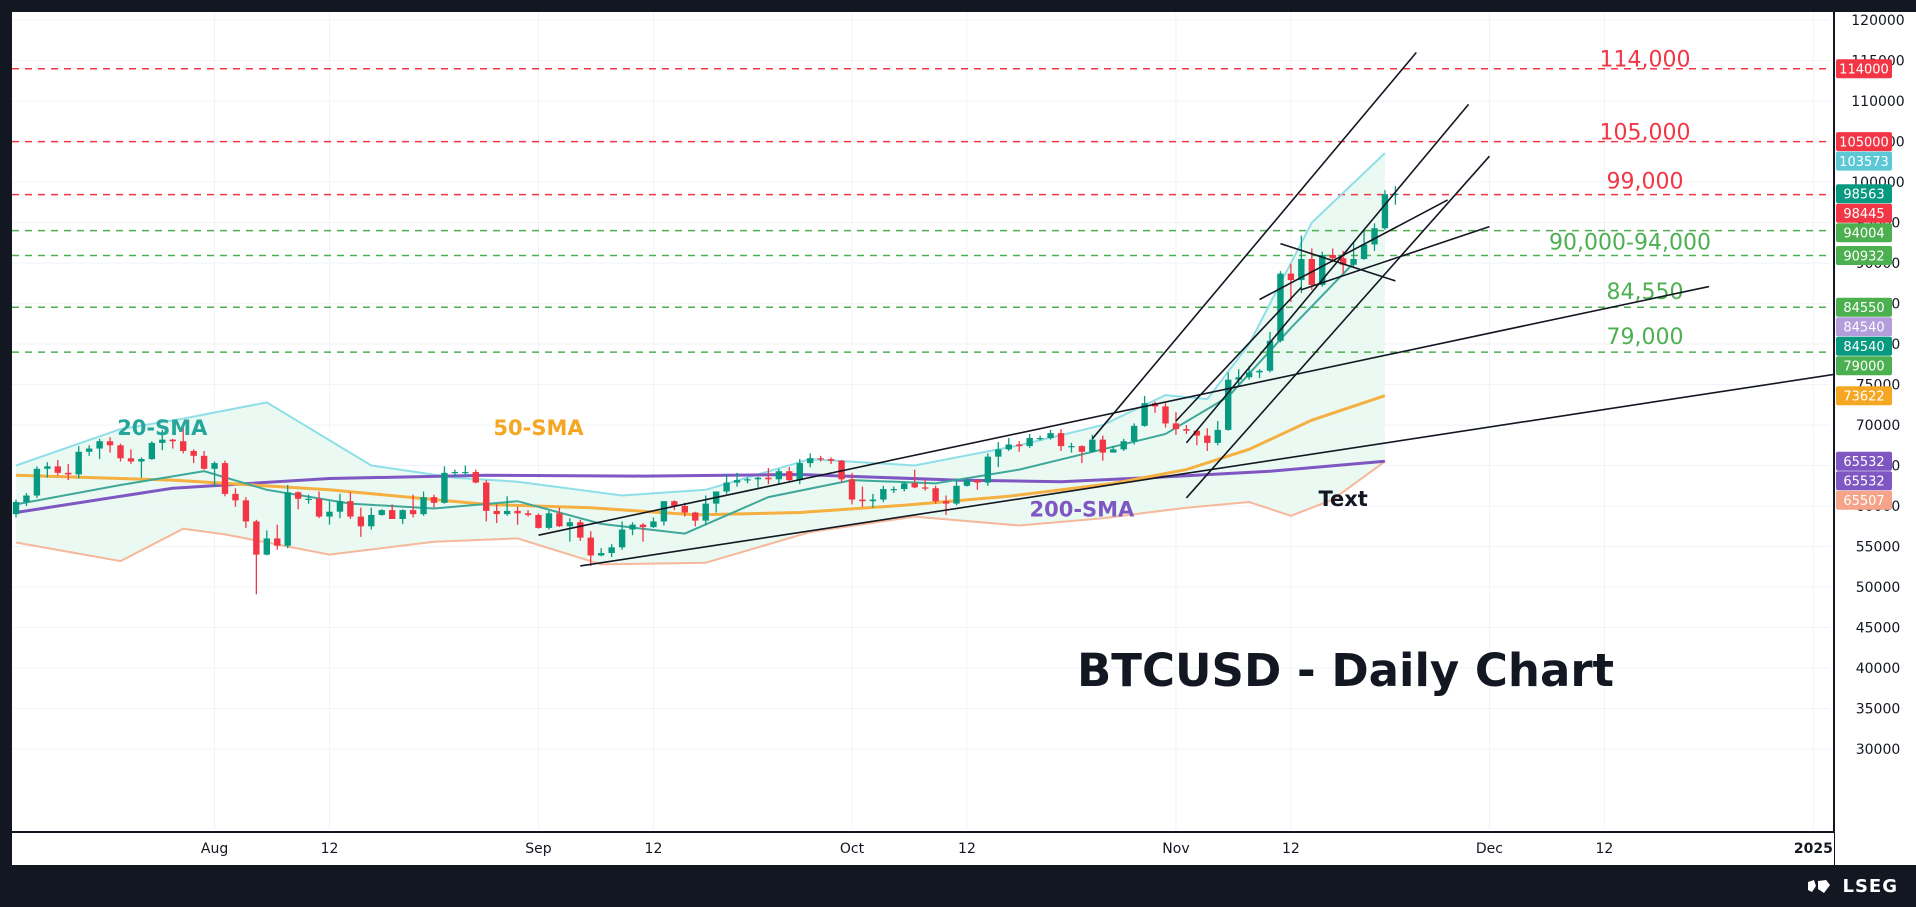  I want to click on price-tag-text: 84550, so click(1863, 308).